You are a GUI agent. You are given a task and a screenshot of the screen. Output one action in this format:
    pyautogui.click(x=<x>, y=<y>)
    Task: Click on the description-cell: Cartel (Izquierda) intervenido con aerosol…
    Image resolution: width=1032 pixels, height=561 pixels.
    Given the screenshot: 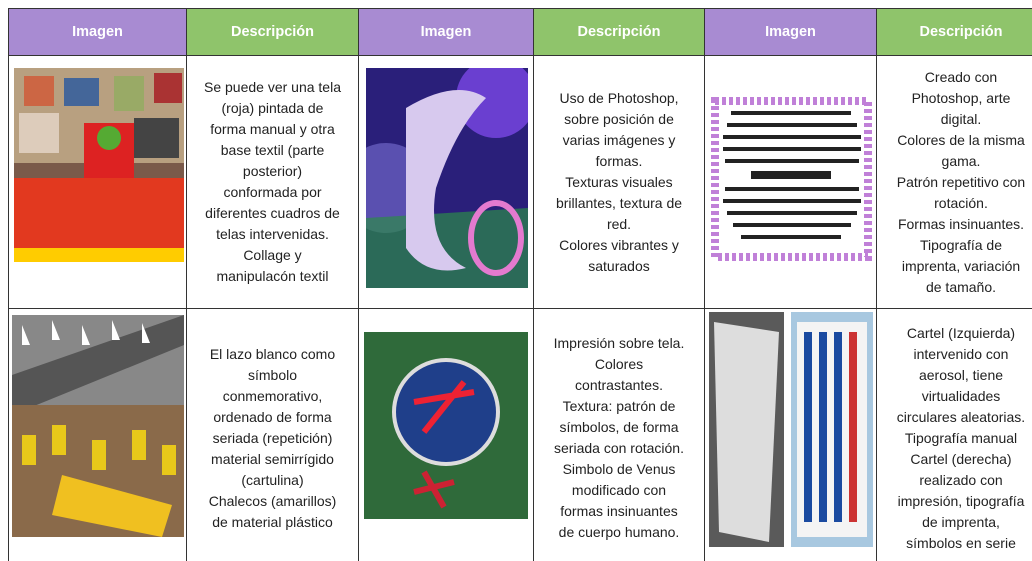 What is the action you would take?
    pyautogui.click(x=954, y=434)
    